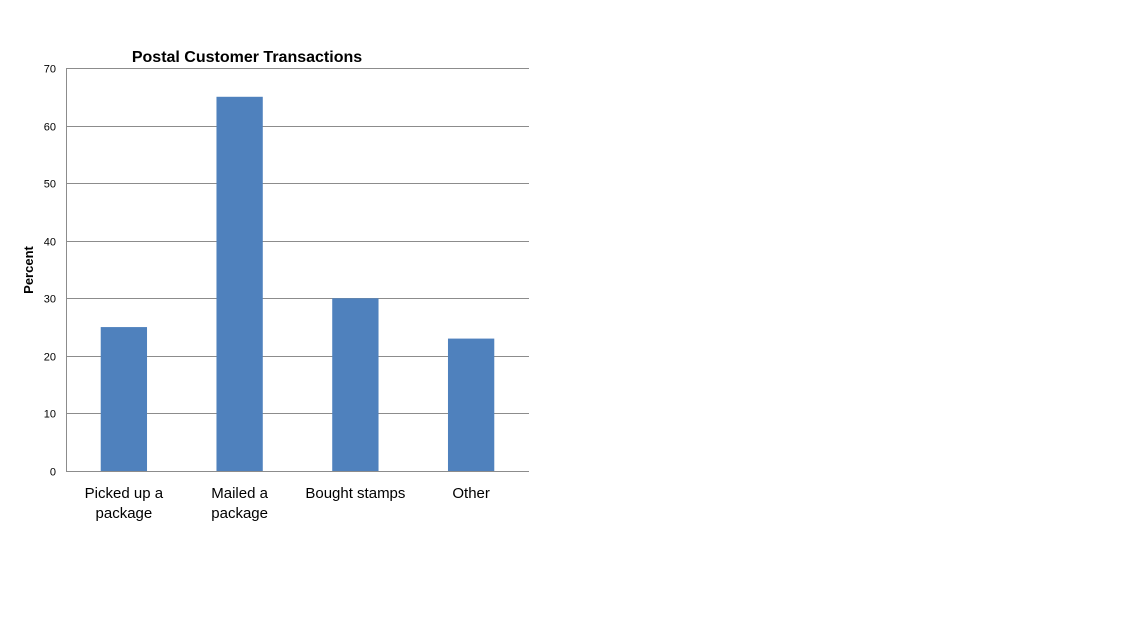 The image size is (1146, 644). I want to click on y-tick-label: 30, so click(50, 300).